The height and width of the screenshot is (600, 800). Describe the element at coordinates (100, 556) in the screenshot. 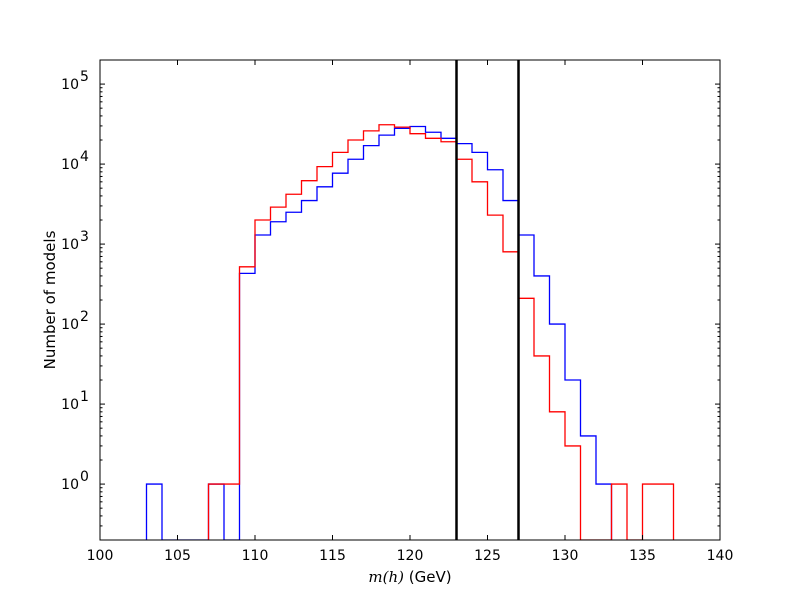

I see `x-tick-label: 100` at that location.